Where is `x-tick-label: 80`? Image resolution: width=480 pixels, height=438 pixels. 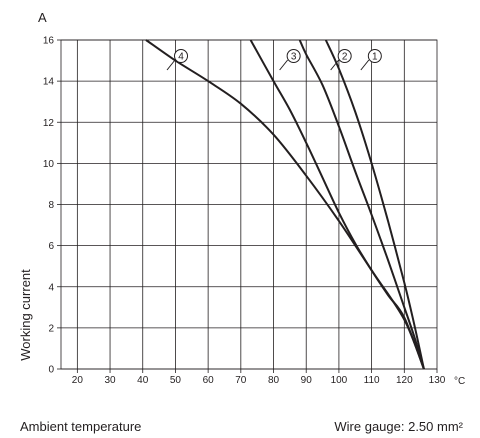 x-tick-label: 80 is located at coordinates (274, 380).